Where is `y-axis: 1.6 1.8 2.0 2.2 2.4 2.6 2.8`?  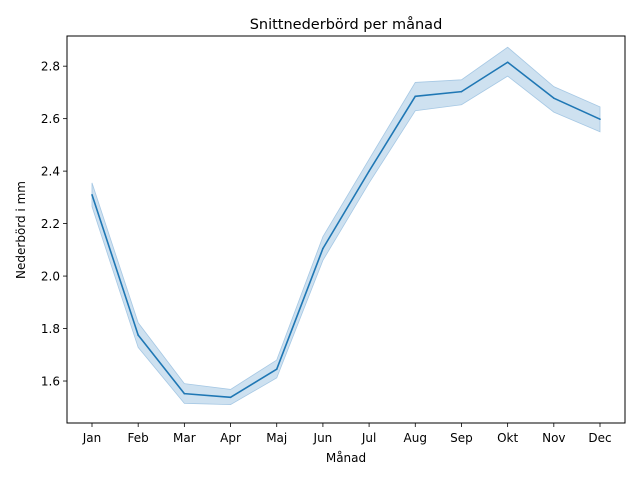
y-axis: 1.6 1.8 2.0 2.2 2.4 2.6 2.8 is located at coordinates (54, 224).